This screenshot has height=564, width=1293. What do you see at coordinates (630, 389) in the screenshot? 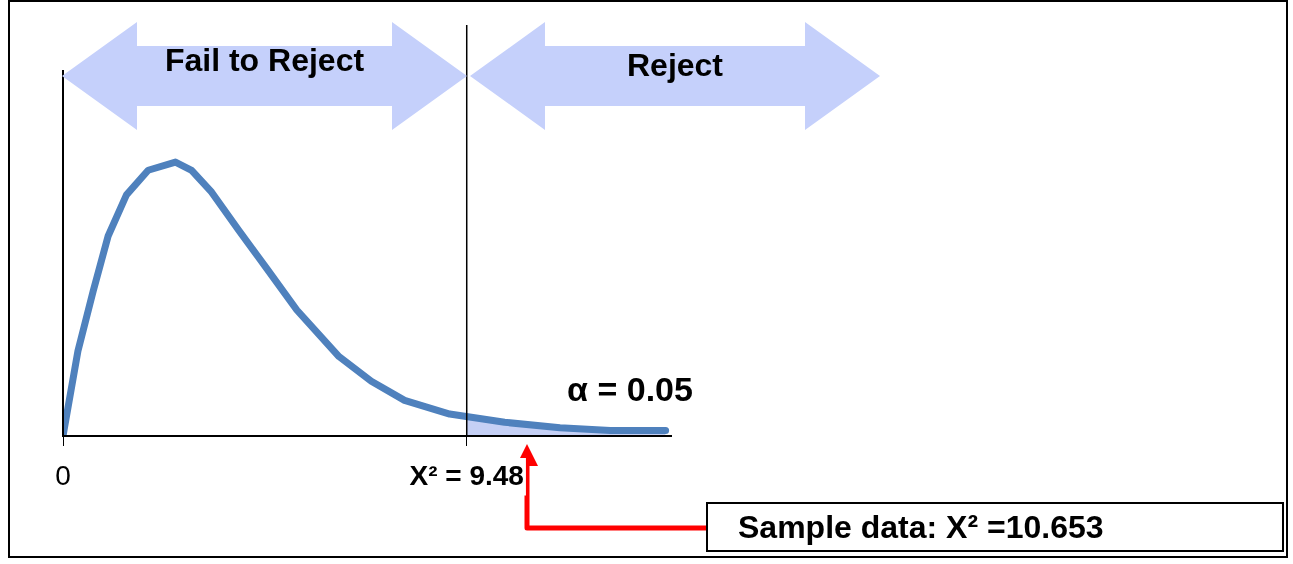
I see `annotation: α = 0.05` at bounding box center [630, 389].